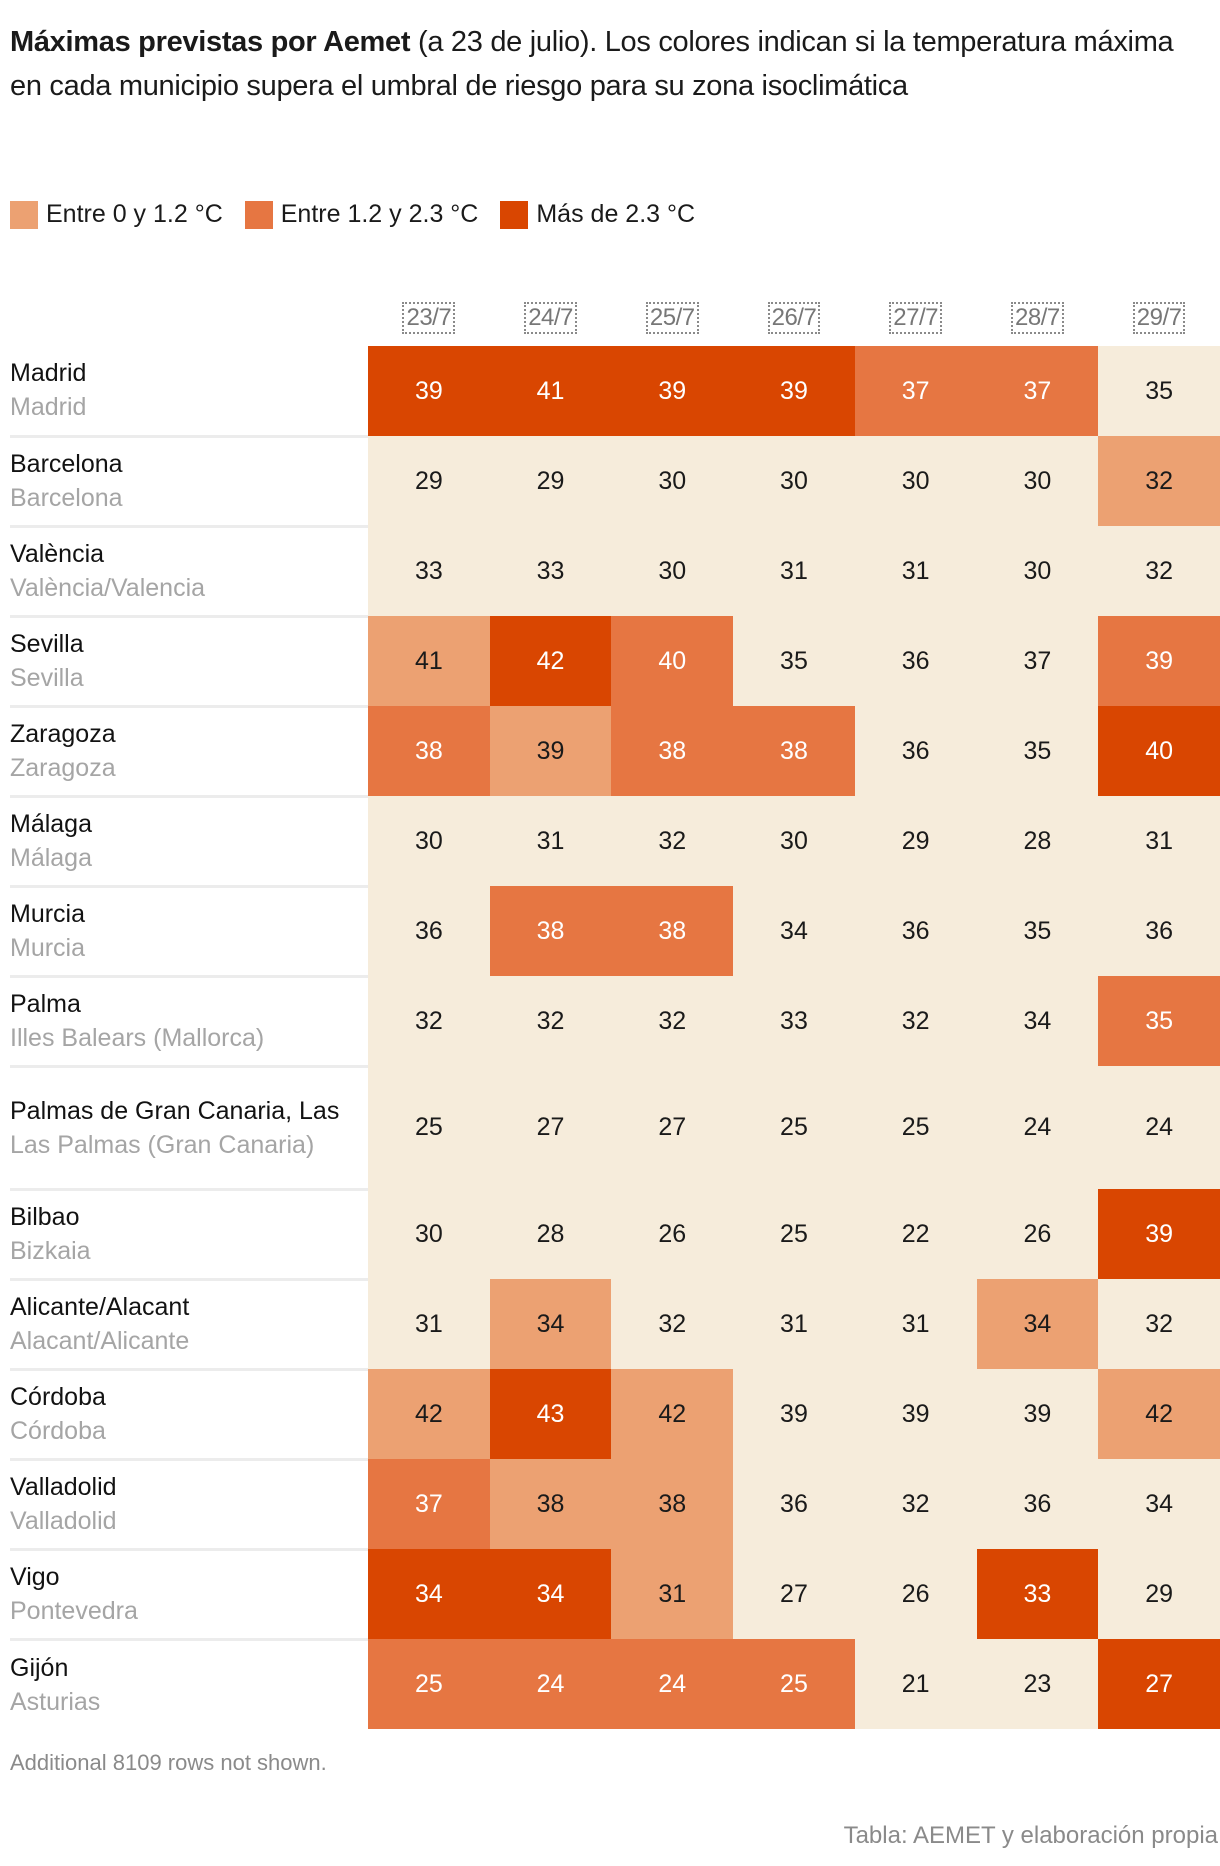 The image size is (1220, 1866). What do you see at coordinates (51, 858) in the screenshot?
I see `province-name: Málaga` at bounding box center [51, 858].